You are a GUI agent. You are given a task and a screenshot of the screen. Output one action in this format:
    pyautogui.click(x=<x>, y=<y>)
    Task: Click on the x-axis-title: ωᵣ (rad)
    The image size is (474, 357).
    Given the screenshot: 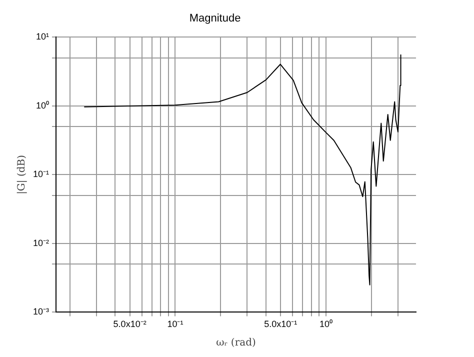 What is the action you would take?
    pyautogui.click(x=236, y=343)
    